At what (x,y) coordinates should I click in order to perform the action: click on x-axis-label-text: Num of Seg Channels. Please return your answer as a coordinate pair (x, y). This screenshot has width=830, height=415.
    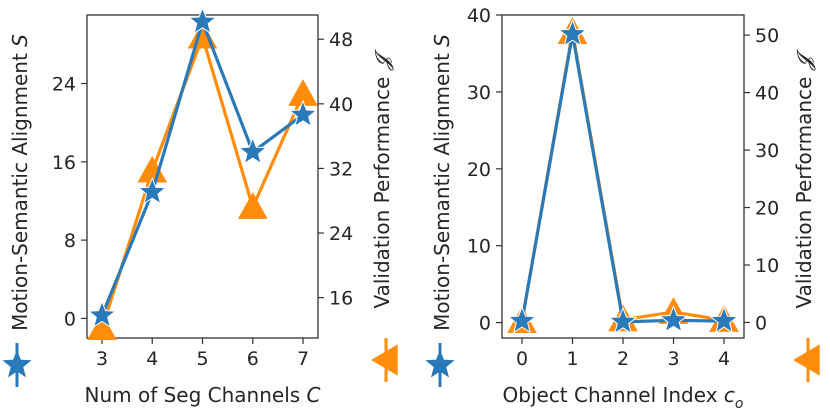
    Looking at the image, I should click on (195, 395).